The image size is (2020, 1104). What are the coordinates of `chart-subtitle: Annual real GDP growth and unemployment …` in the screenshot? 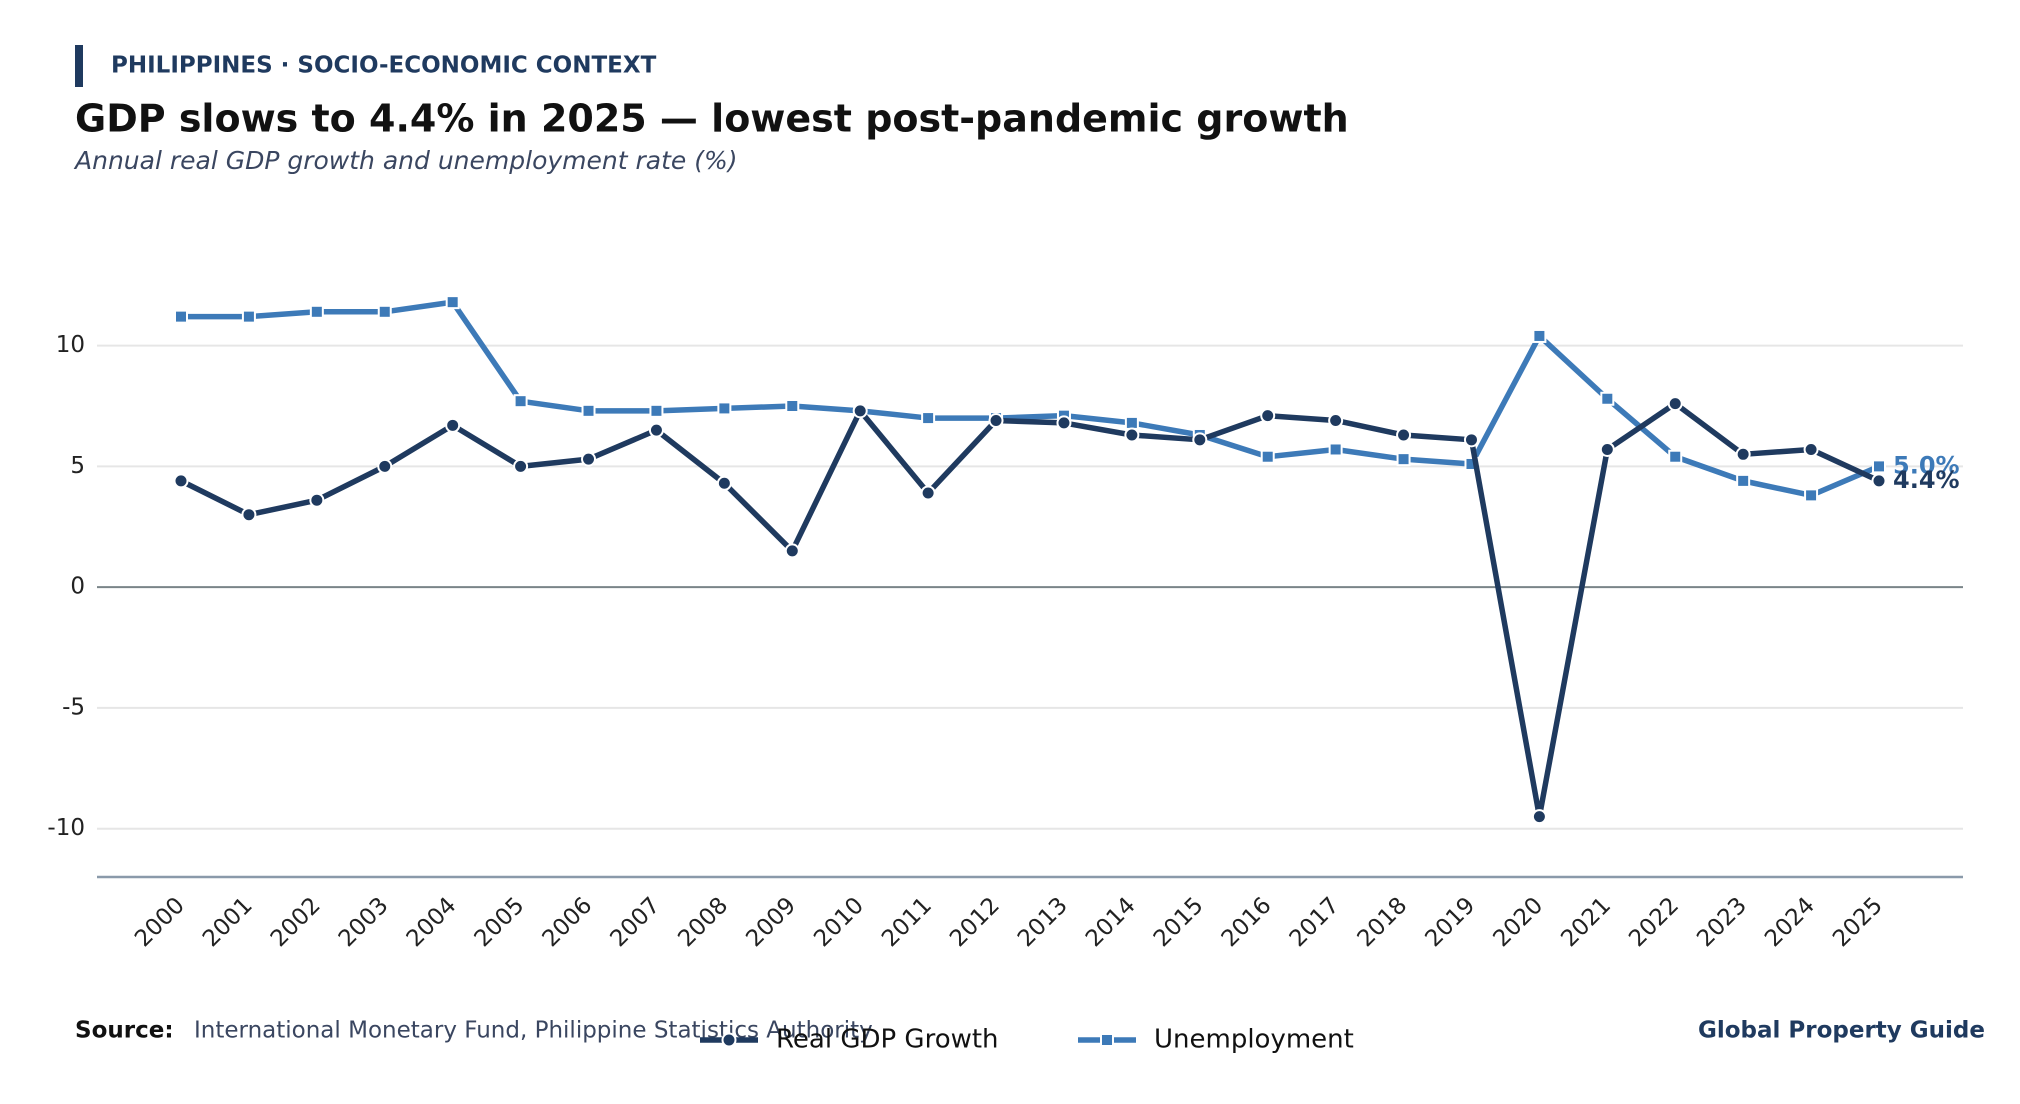 It's located at (405, 160).